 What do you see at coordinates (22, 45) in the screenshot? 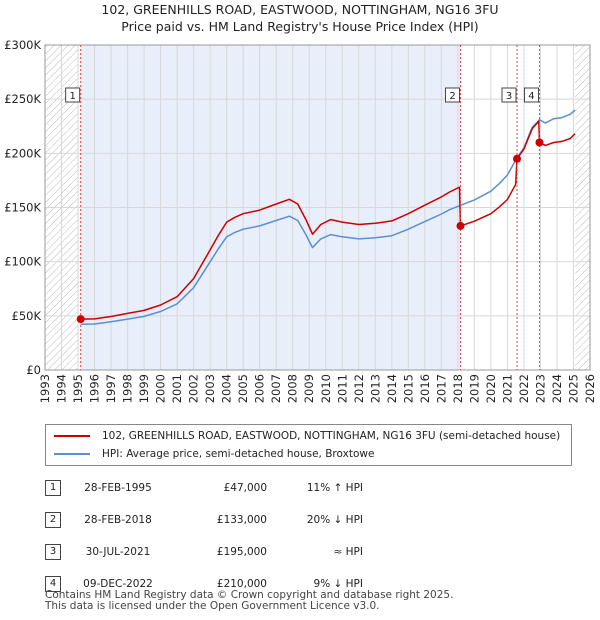
I see `y-tick-label: £300K` at bounding box center [22, 45].